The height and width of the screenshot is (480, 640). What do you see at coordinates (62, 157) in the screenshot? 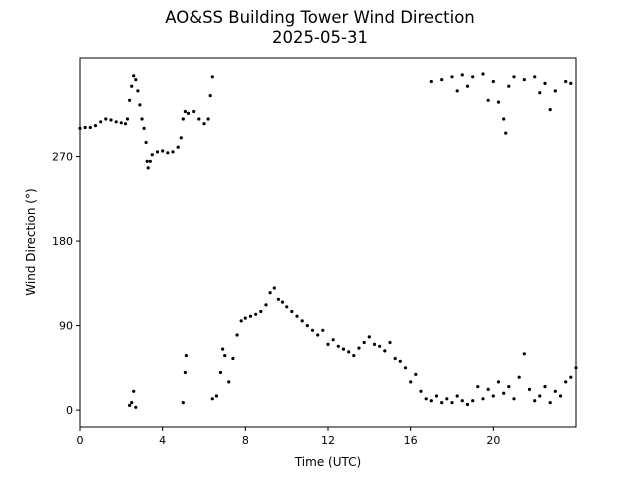
I see `y-tick-label: 270` at bounding box center [62, 157].